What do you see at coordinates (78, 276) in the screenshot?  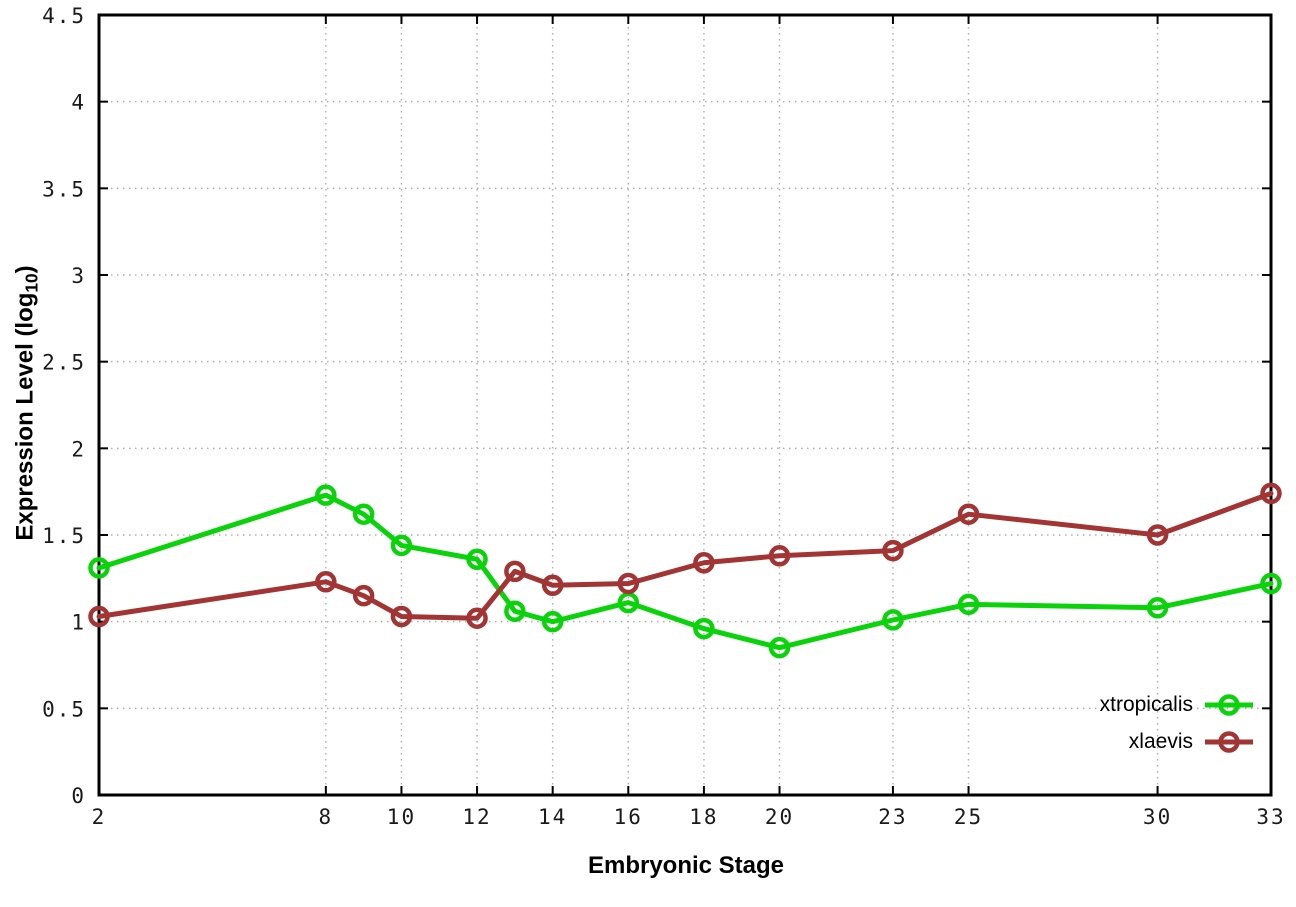 I see `y-tick-label: 3` at bounding box center [78, 276].